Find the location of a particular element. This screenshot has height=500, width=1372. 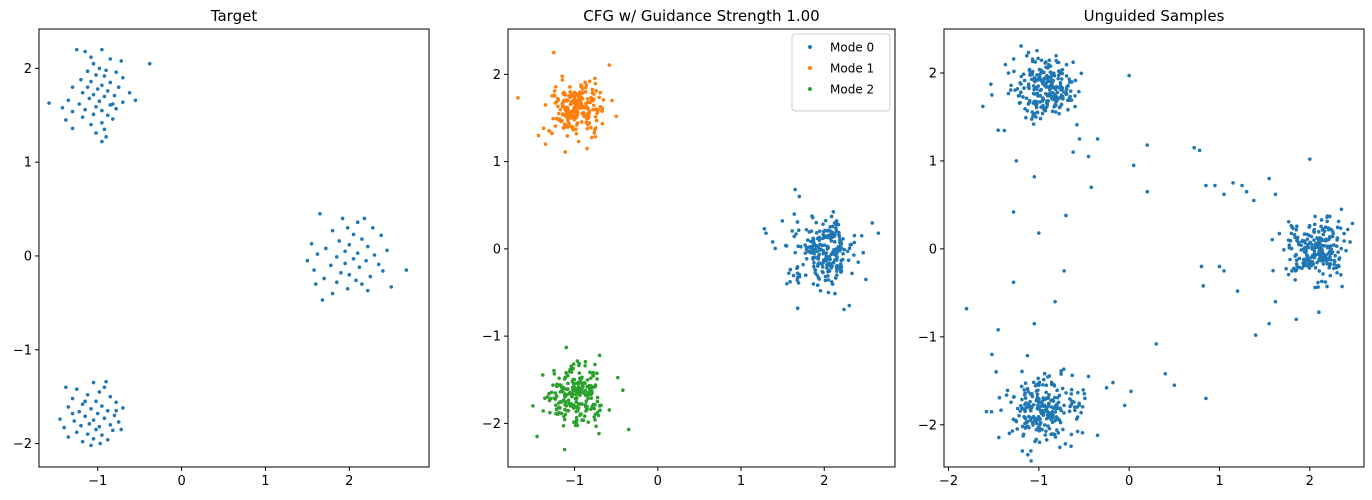

legend-box is located at coordinates (841, 72).